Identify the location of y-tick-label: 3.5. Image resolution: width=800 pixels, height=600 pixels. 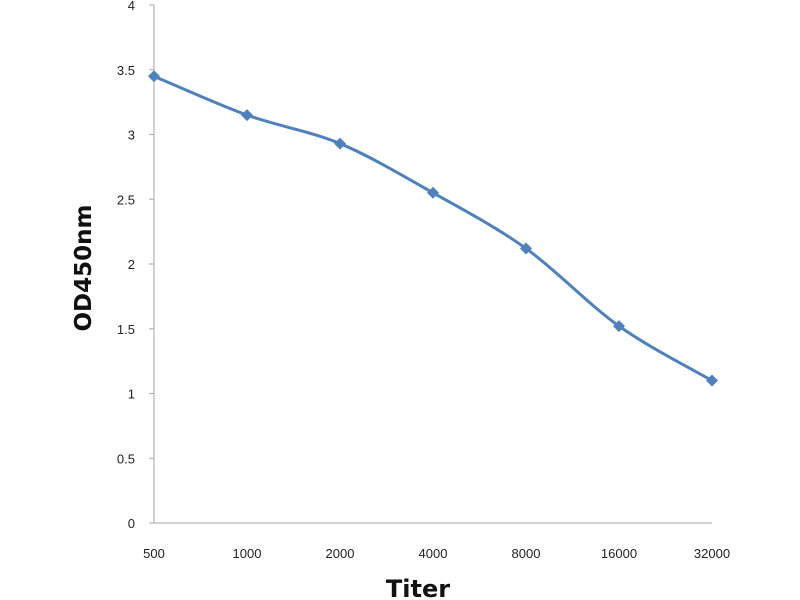
(126, 70).